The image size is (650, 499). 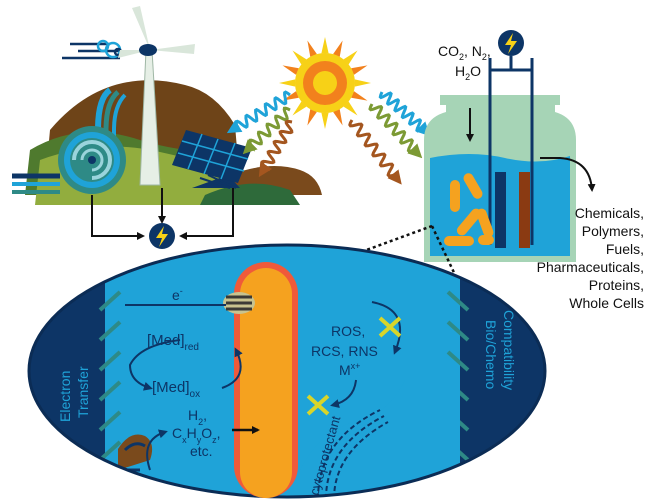 What do you see at coordinates (176, 389) in the screenshot?
I see `med-ox-label: [Med]ox` at bounding box center [176, 389].